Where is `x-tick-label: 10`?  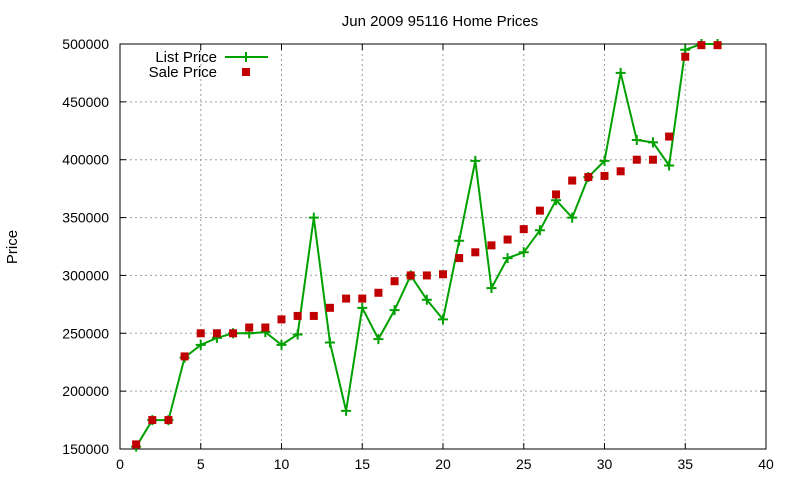 x-tick-label: 10 is located at coordinates (282, 464).